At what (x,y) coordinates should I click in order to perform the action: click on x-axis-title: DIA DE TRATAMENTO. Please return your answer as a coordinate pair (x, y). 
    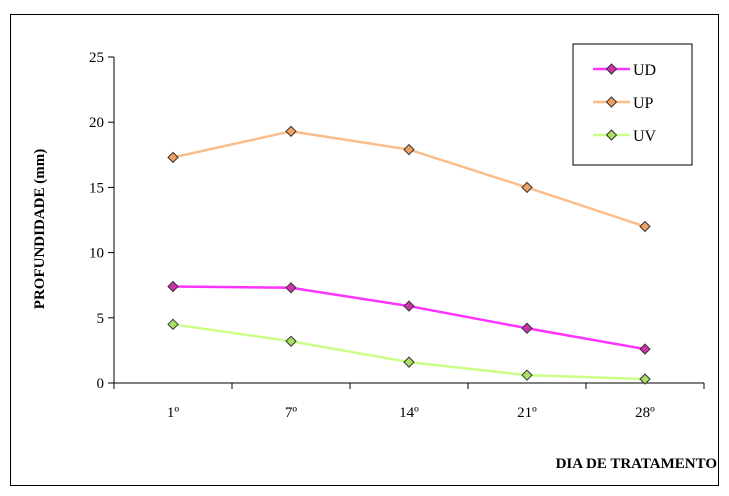
    Looking at the image, I should click on (636, 464).